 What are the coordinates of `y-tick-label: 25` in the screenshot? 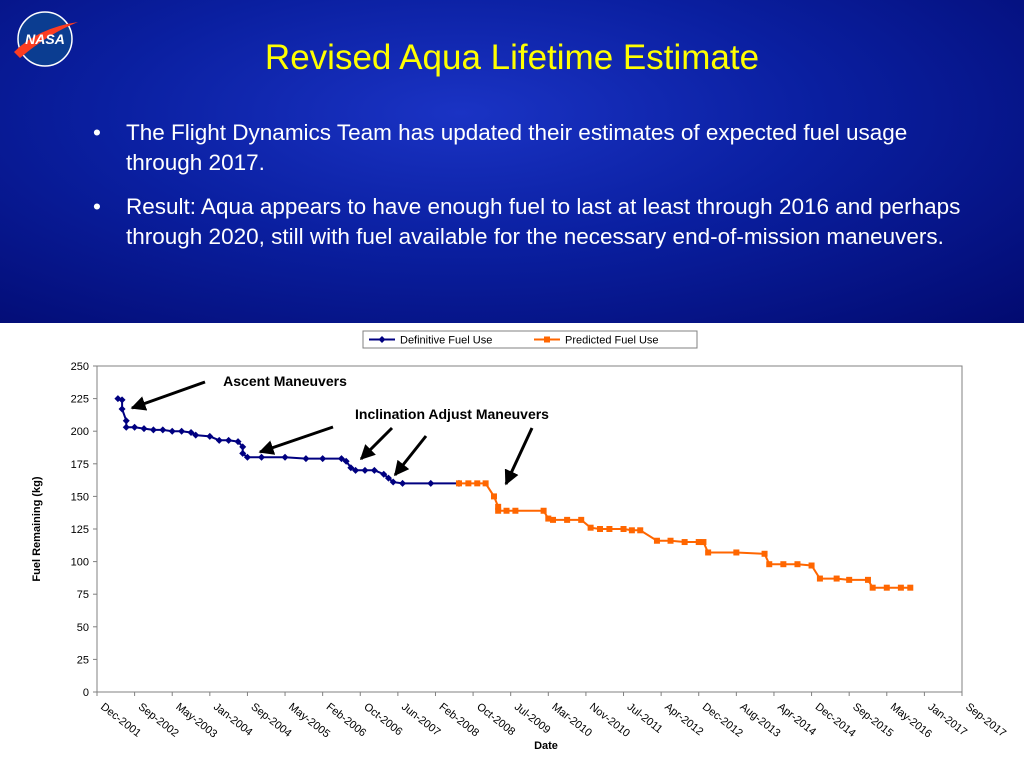 It's located at (83, 660).